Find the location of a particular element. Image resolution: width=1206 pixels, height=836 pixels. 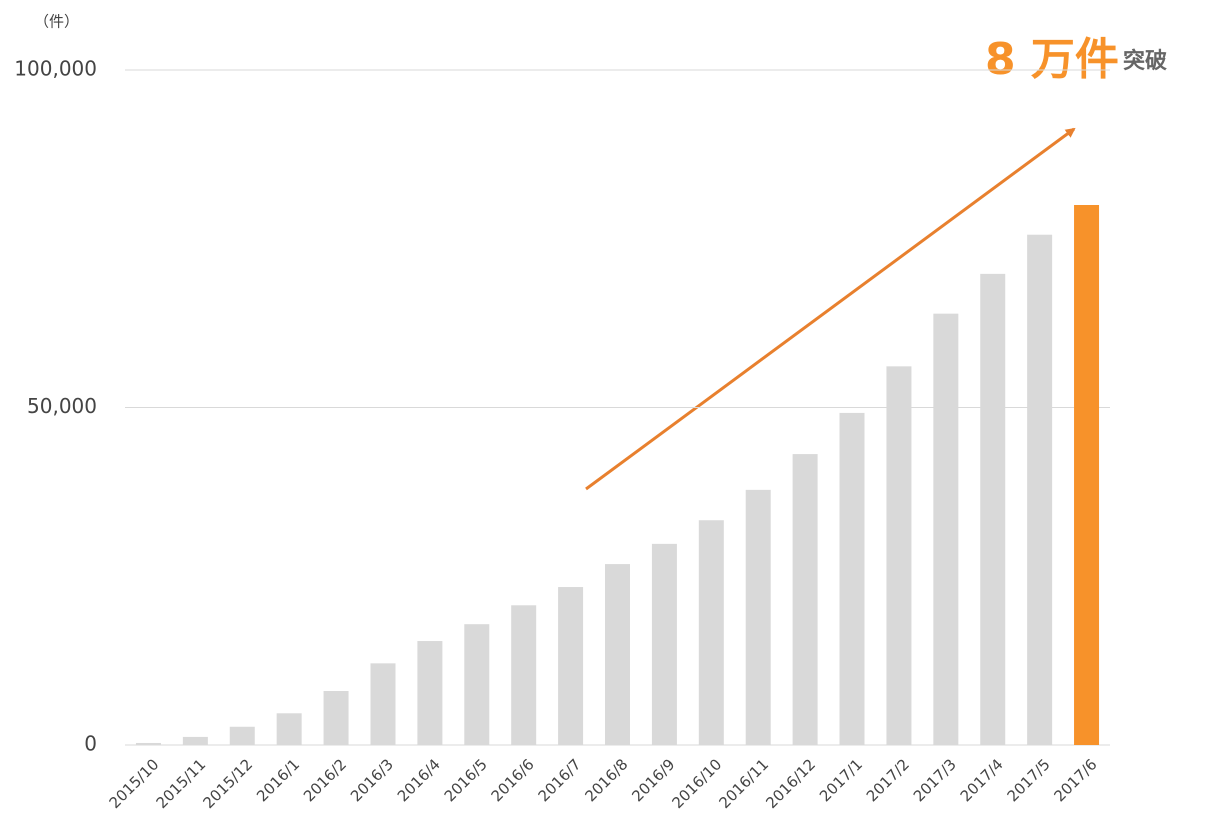

x-tick-label: 2017/1 is located at coordinates (841, 780).